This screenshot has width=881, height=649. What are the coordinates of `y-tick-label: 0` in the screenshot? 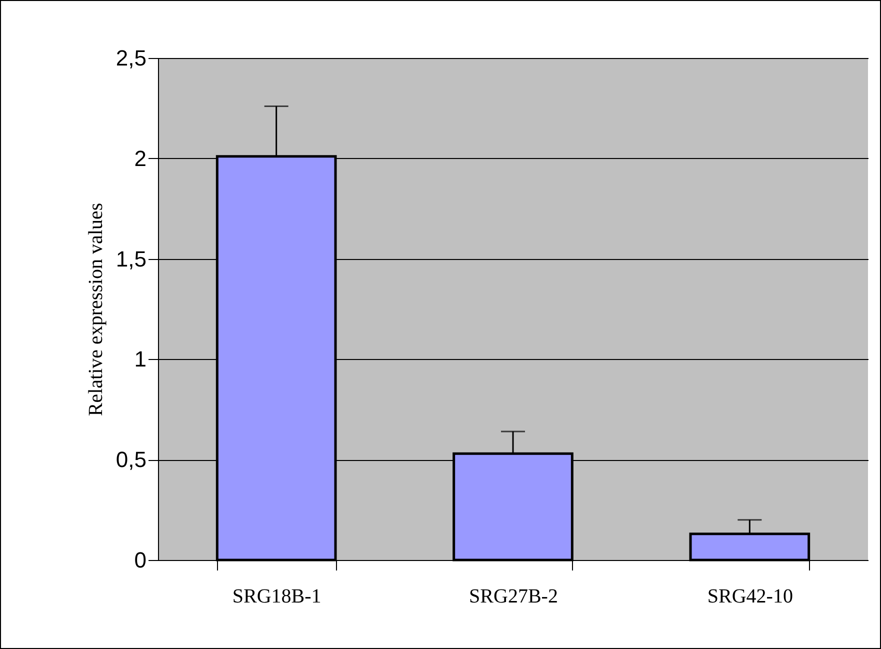 It's located at (140, 560).